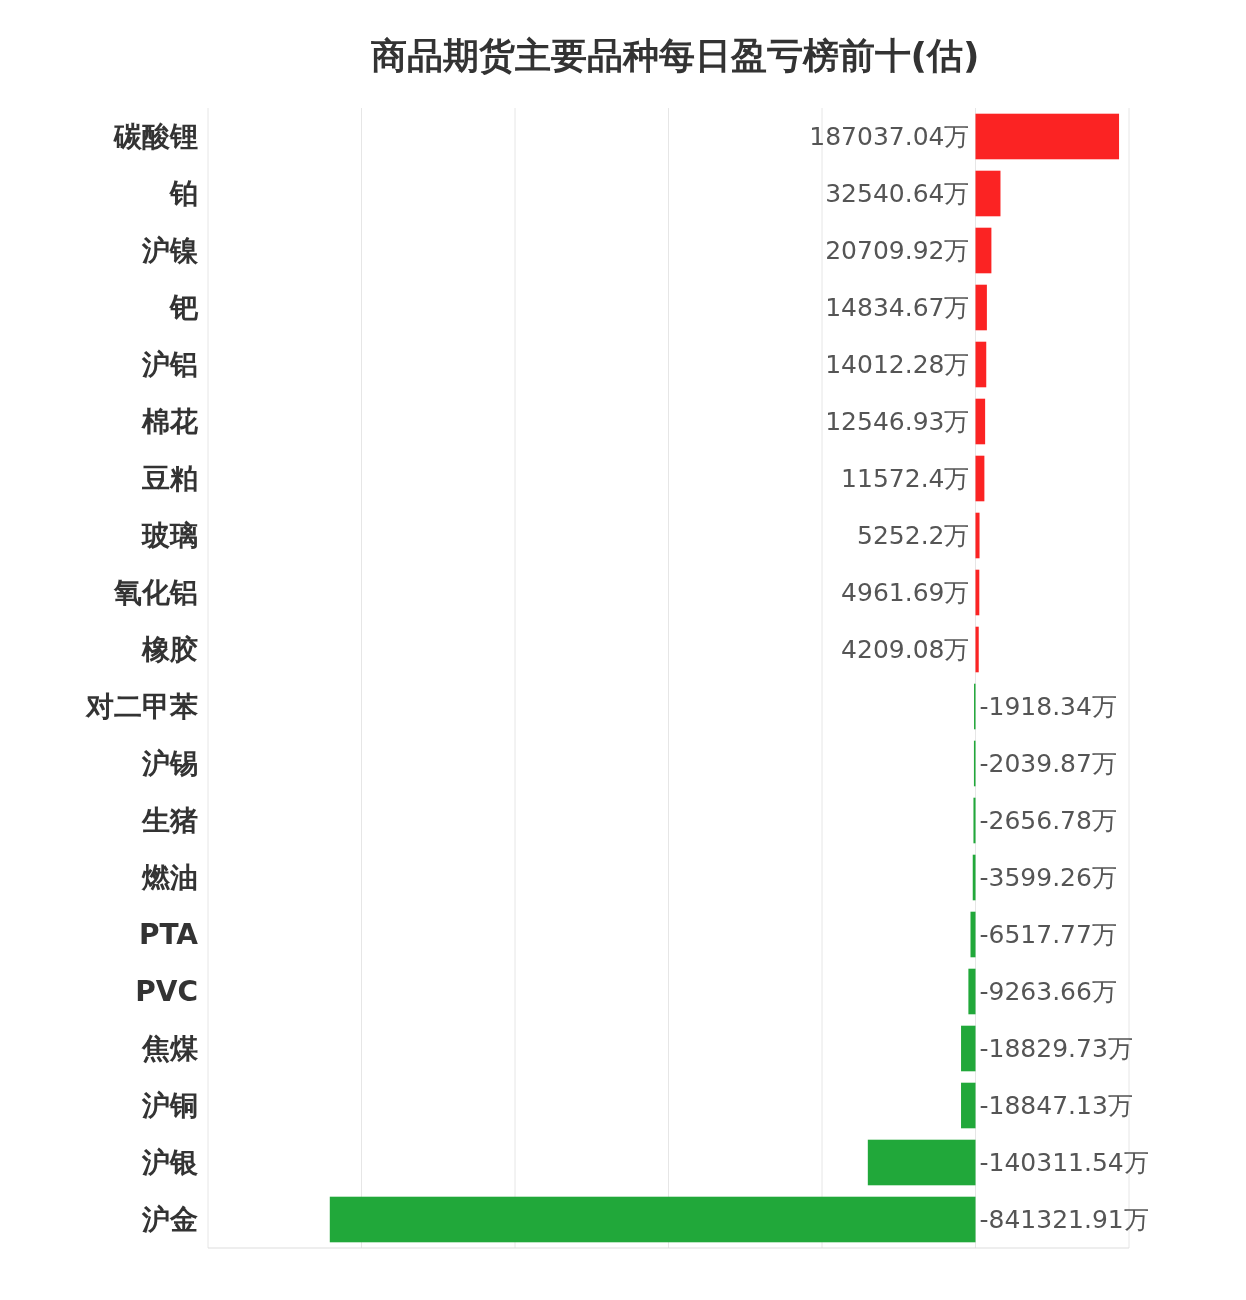 This screenshot has height=1300, width=1246. Describe the element at coordinates (897, 194) in the screenshot. I see `data-label: 32540.64万` at that location.